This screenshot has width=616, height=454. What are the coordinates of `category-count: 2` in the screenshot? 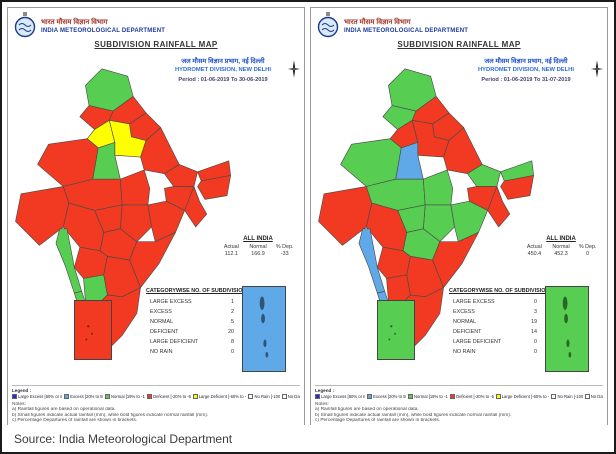 It's located at (232, 312).